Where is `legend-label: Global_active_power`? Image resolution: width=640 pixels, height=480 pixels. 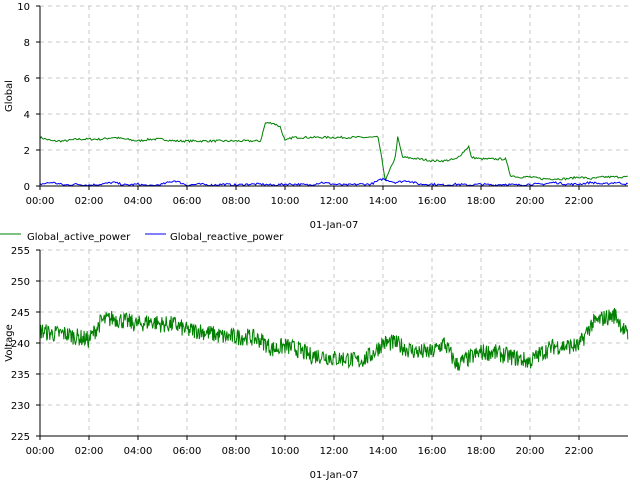 legend-label: Global_active_power is located at coordinates (79, 237).